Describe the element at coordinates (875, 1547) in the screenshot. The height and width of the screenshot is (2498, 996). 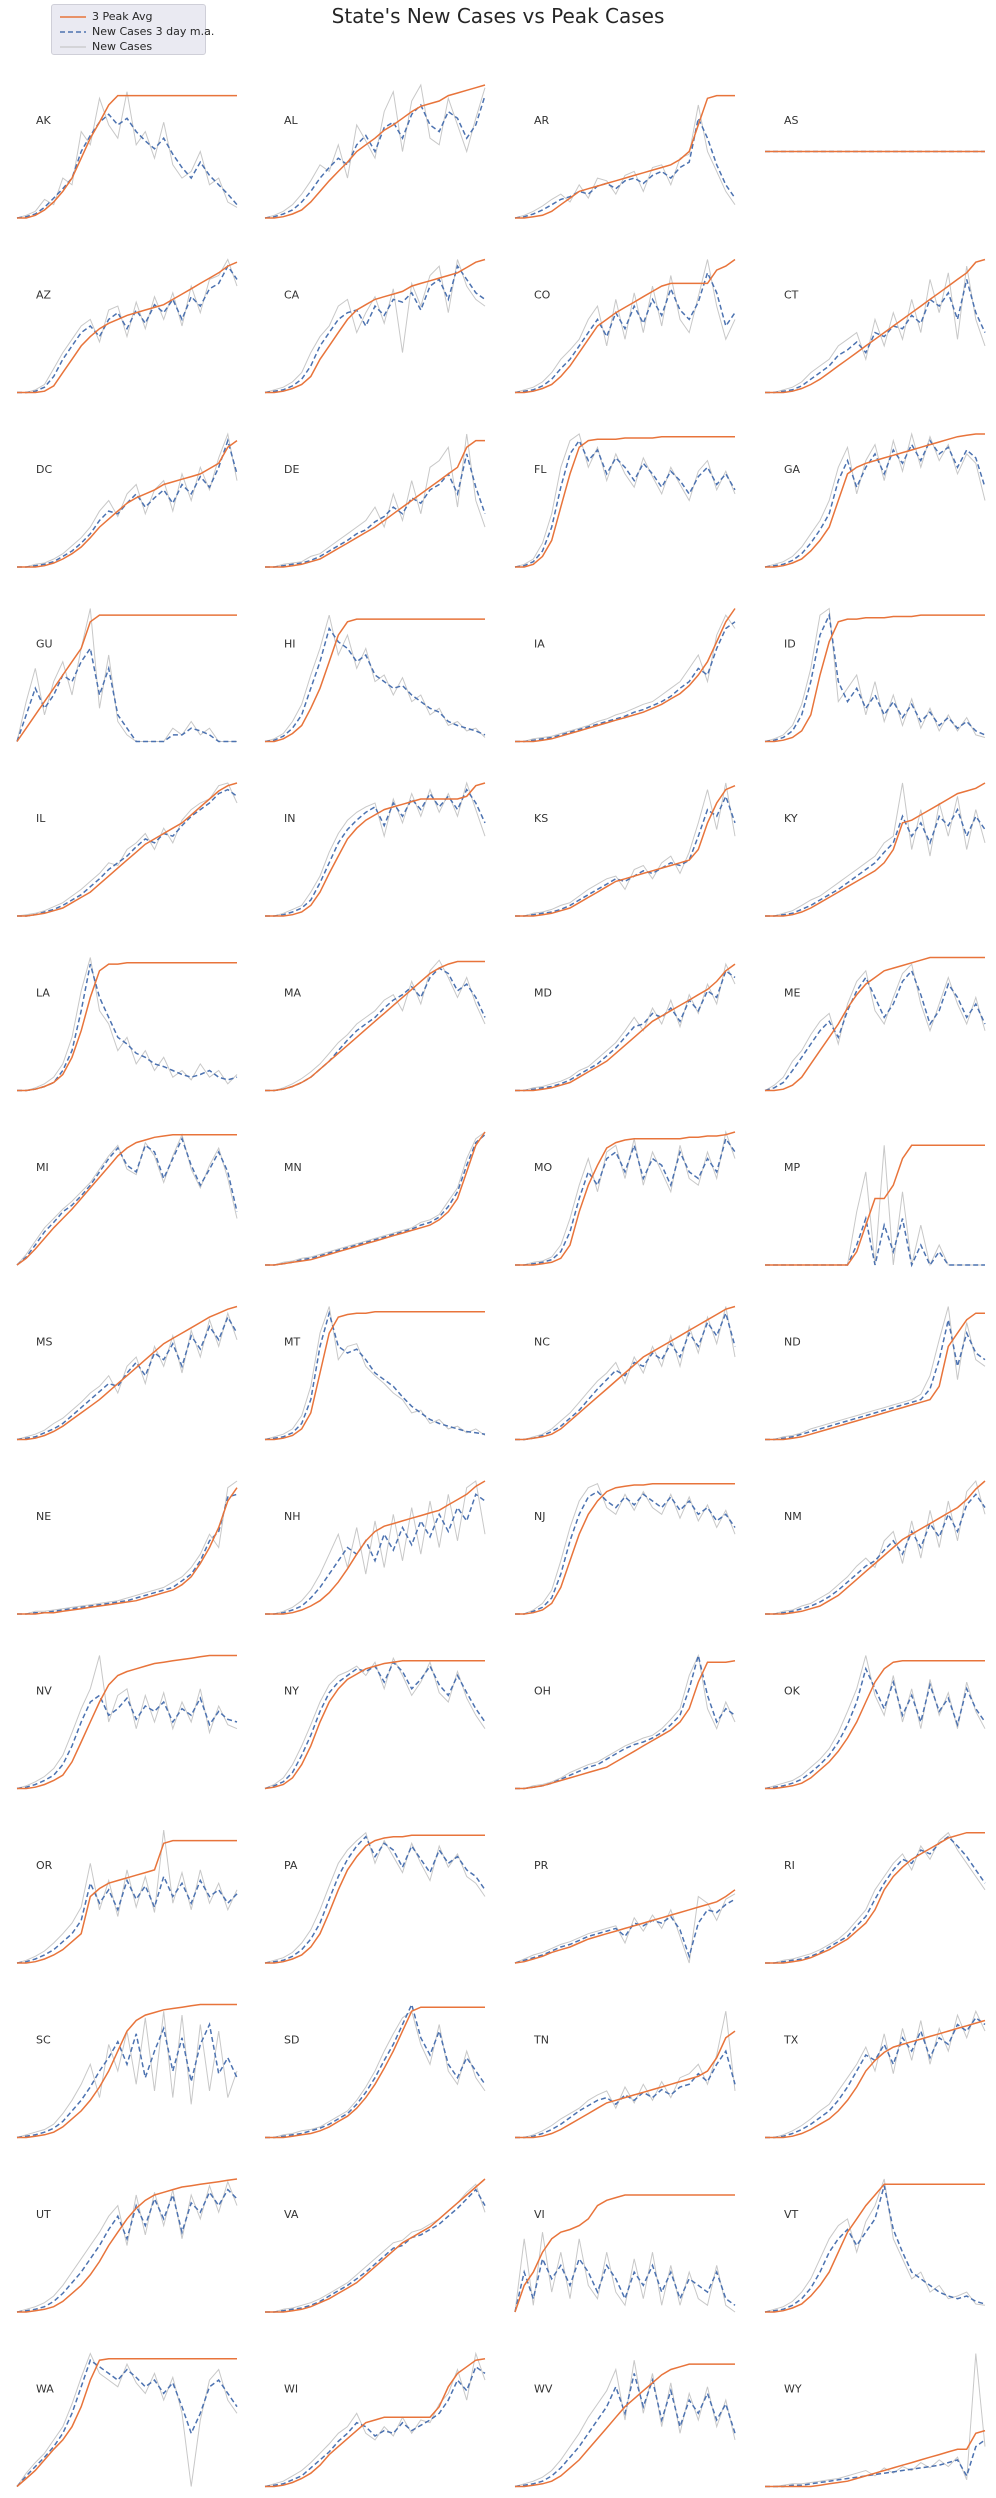
I see `series-peak-nm` at that location.